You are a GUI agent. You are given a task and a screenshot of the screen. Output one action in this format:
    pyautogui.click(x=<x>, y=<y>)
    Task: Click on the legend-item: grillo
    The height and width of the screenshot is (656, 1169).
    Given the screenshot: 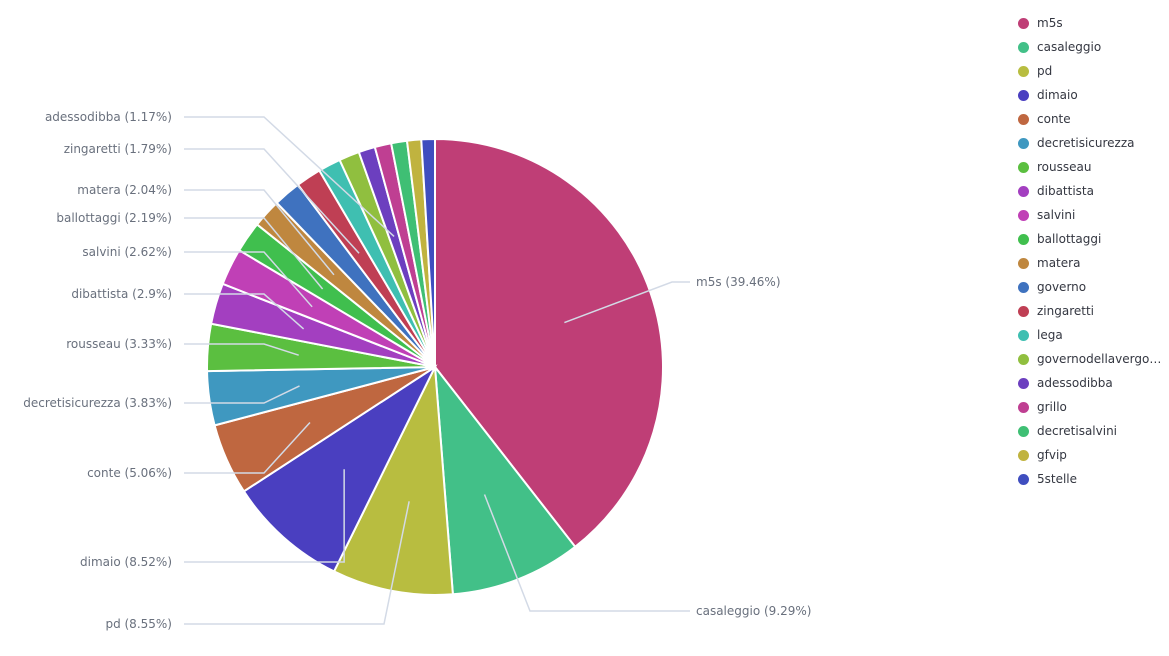 What is the action you would take?
    pyautogui.click(x=1093, y=407)
    